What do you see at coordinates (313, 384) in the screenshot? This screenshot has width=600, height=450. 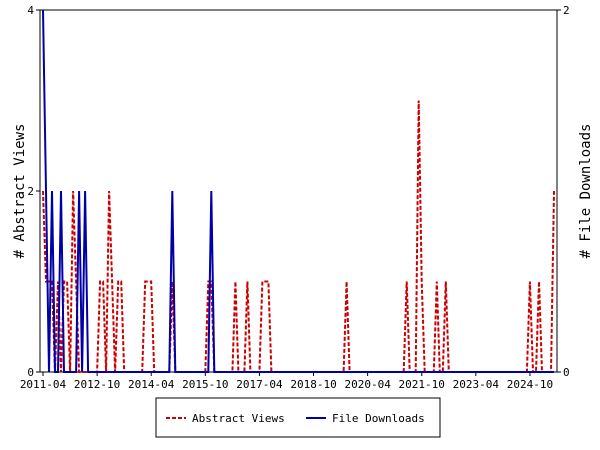 I see `x-tick-label: 2018-10` at bounding box center [313, 384].